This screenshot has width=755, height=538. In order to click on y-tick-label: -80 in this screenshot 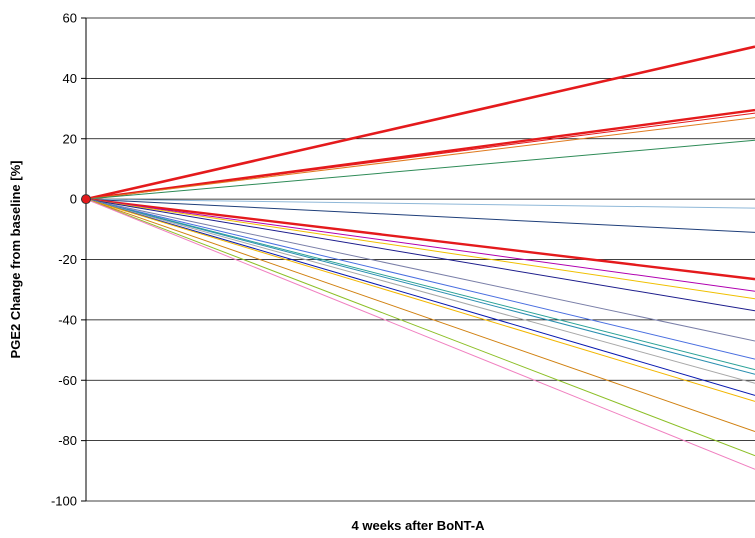, I will do `click(67, 440)`.